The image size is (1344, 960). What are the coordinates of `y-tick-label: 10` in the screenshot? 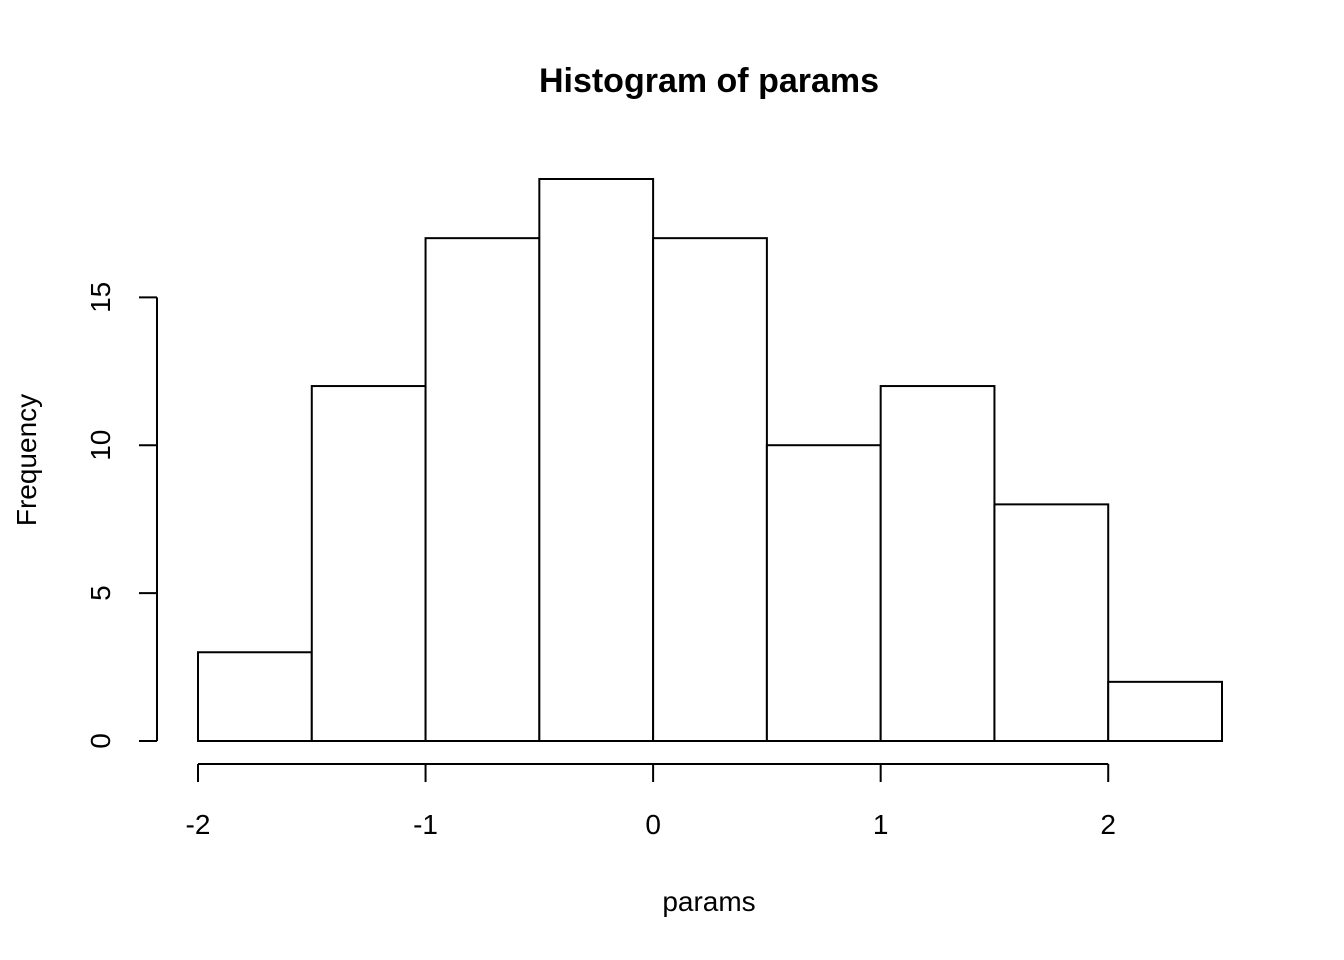 It's located at (100, 445).